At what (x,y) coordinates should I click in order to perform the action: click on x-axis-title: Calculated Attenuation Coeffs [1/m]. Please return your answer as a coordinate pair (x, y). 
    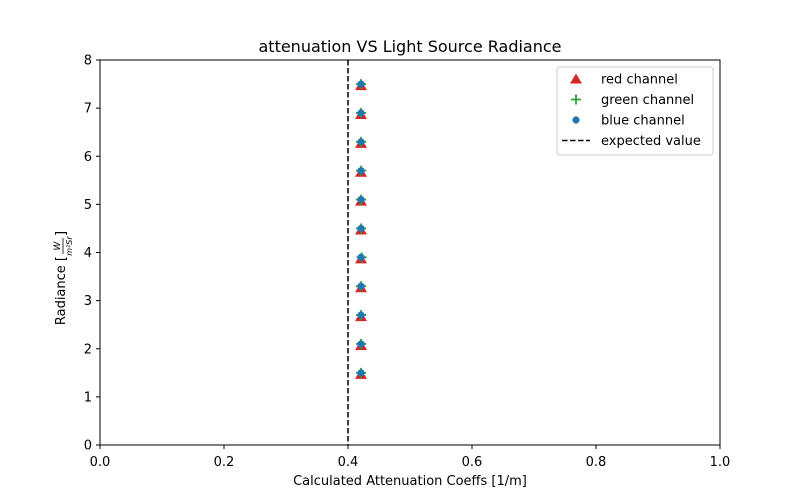
    Looking at the image, I should click on (410, 481).